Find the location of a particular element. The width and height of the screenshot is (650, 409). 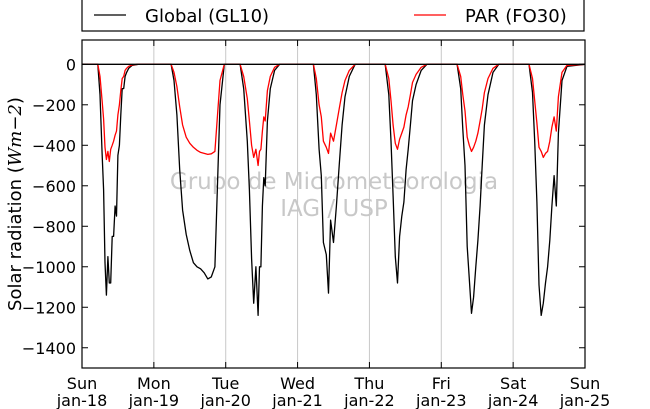

x-tick-date-2: jan-20 is located at coordinates (225, 400).